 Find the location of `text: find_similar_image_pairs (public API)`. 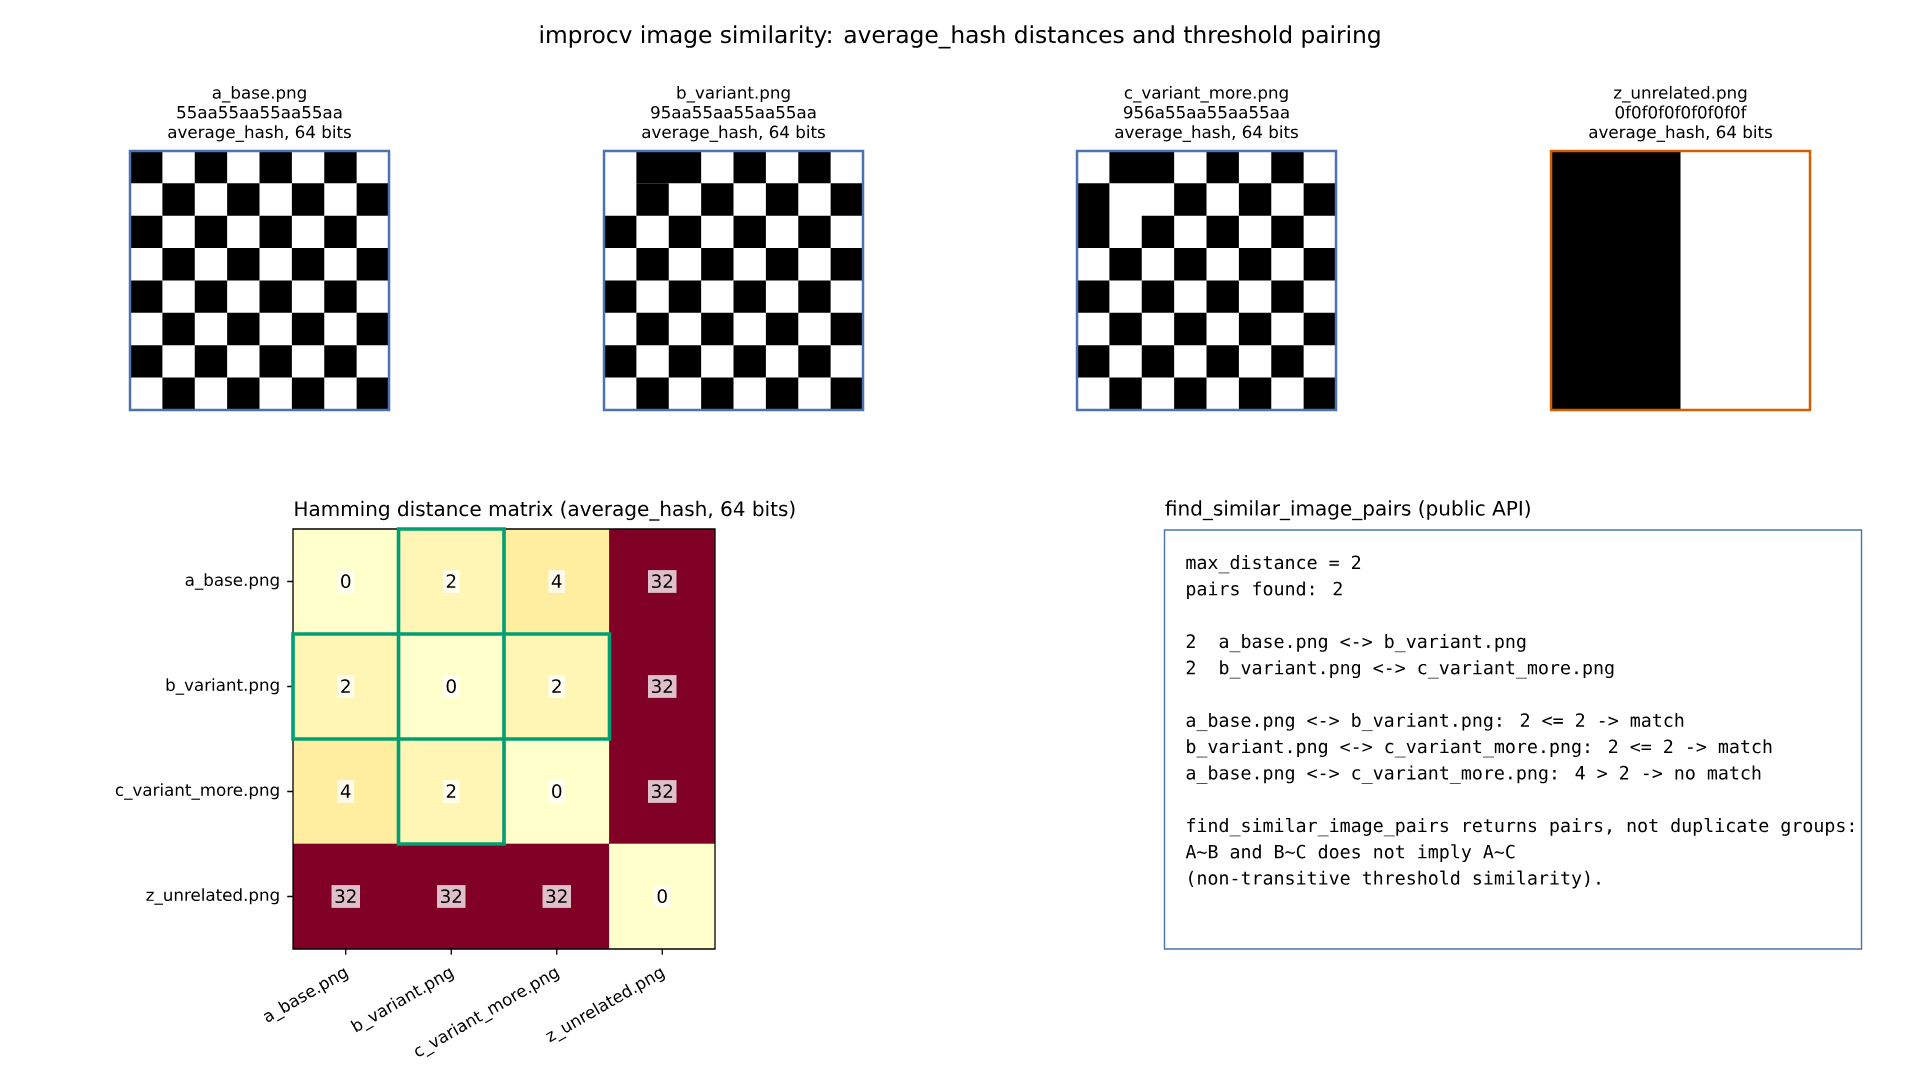

text: find_similar_image_pairs (public API) is located at coordinates (1347, 510).